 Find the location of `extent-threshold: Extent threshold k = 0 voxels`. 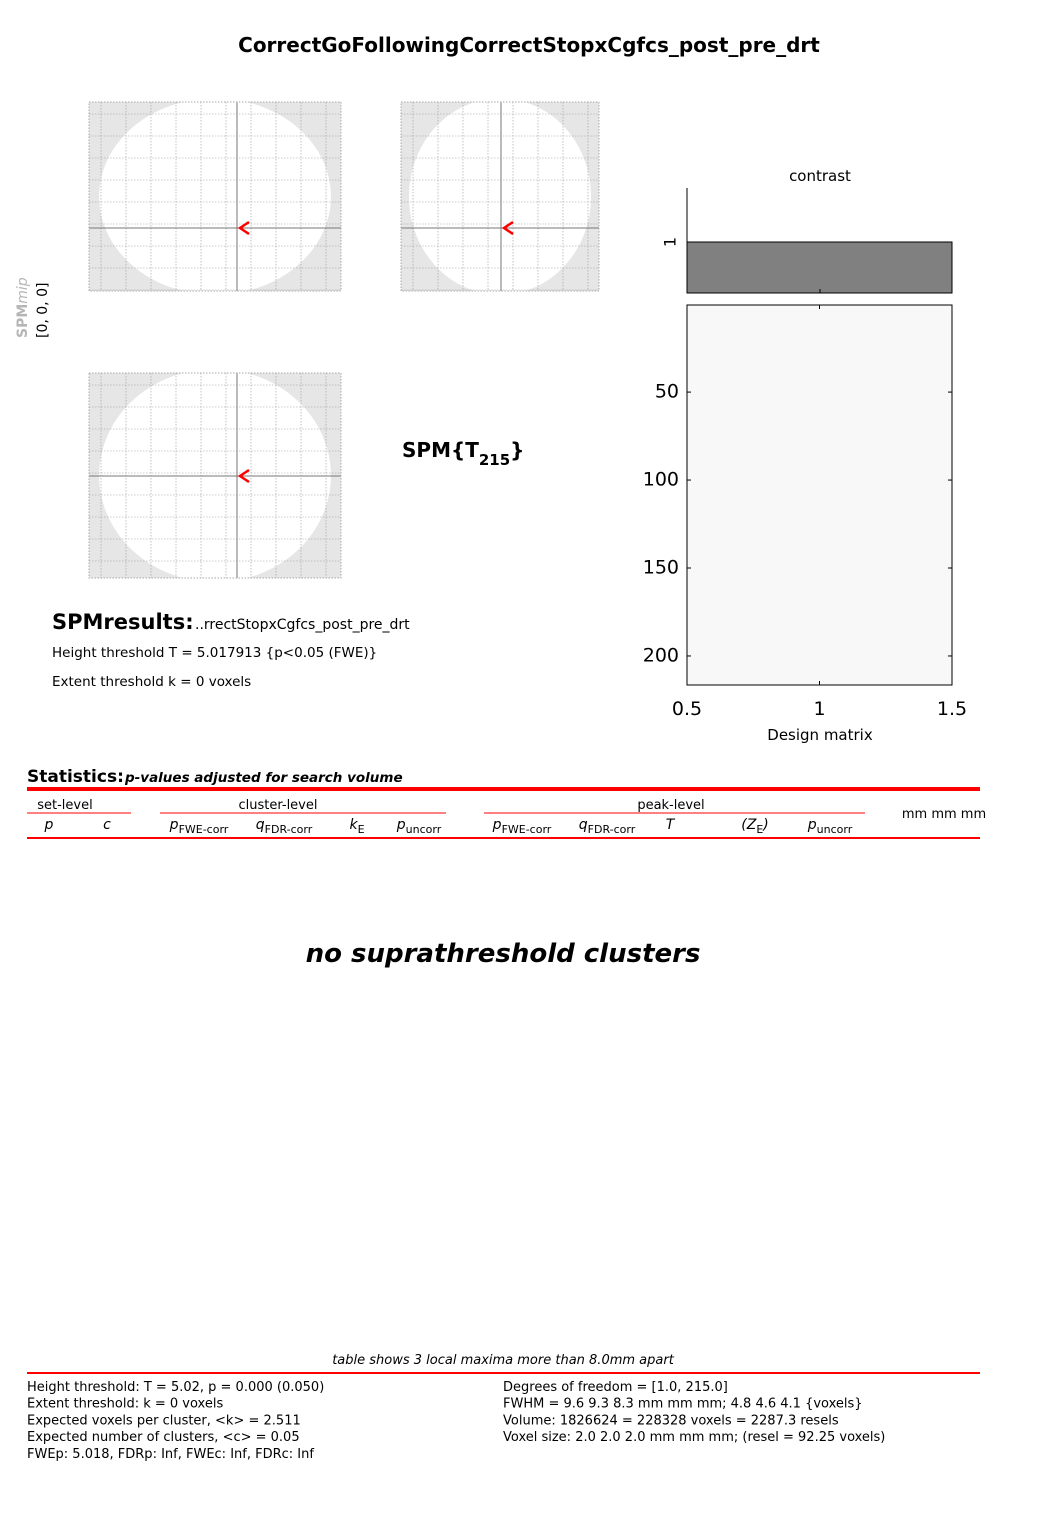

extent-threshold: Extent threshold k = 0 voxels is located at coordinates (151, 682).